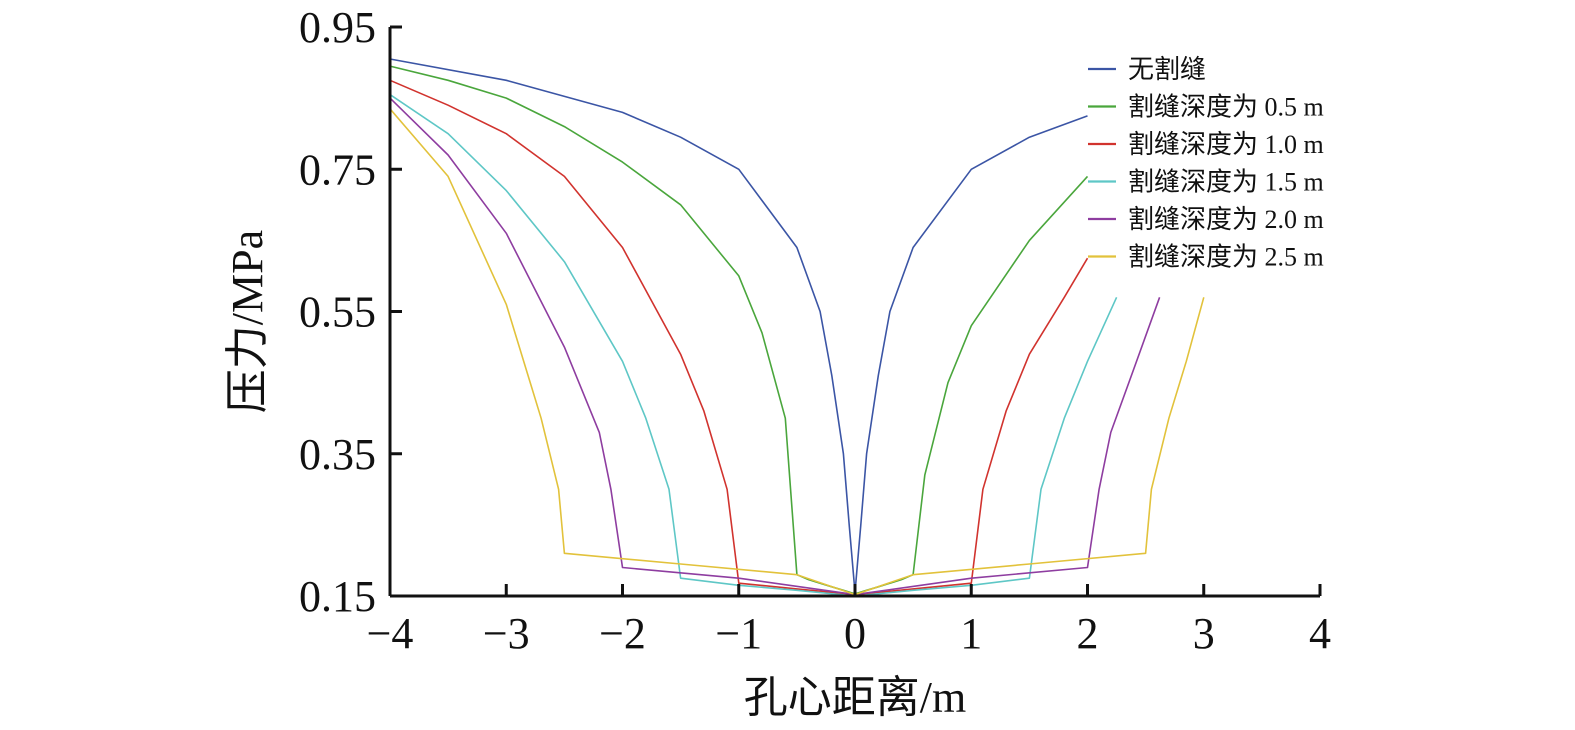 The width and height of the screenshot is (1575, 730). I want to click on x-tick-label: −2, so click(622, 633).